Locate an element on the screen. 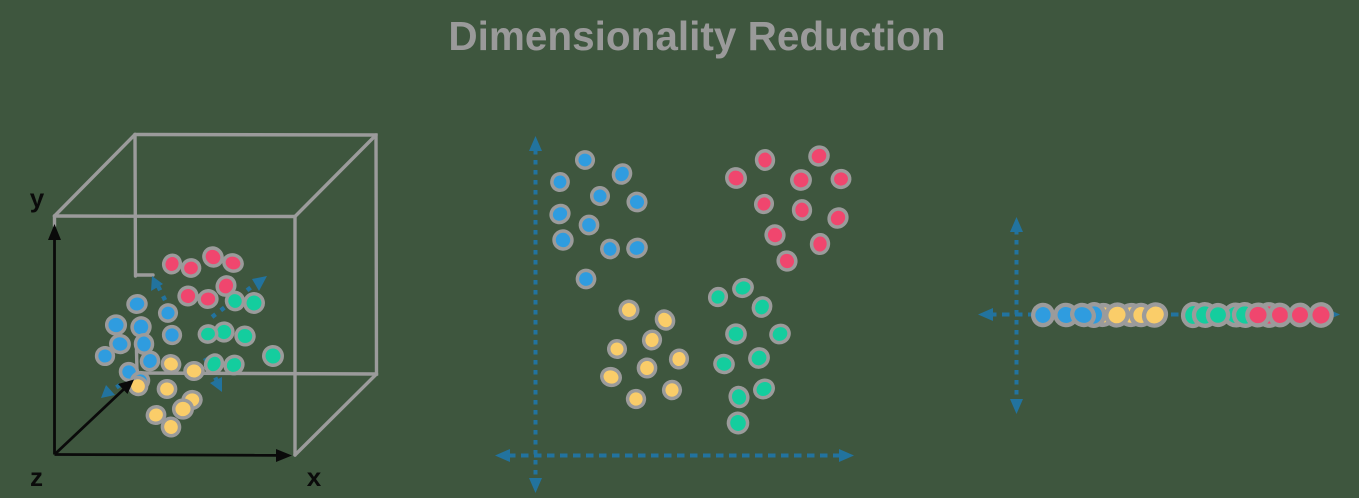  svg-text: z is located at coordinates (36, 477).